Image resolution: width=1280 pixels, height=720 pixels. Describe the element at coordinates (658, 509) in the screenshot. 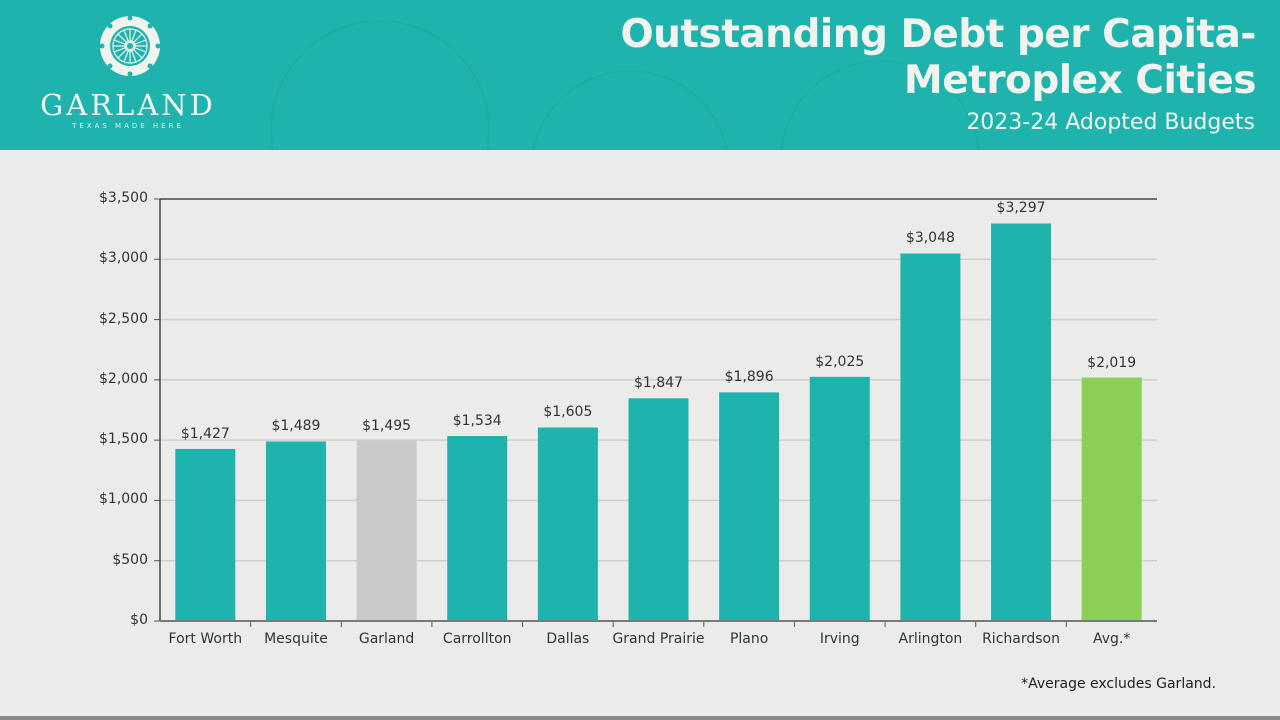

I see `bar-grand-prairie` at that location.